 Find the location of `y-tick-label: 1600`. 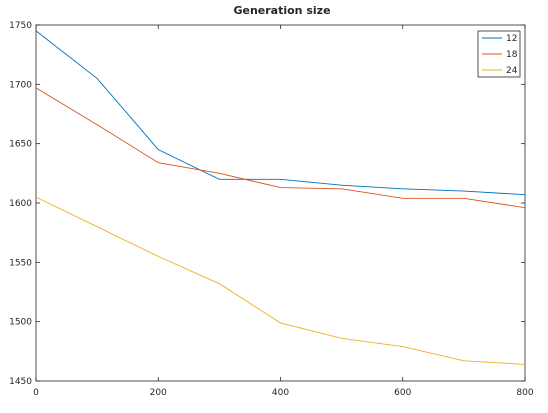

y-tick-label: 1600 is located at coordinates (20, 204).